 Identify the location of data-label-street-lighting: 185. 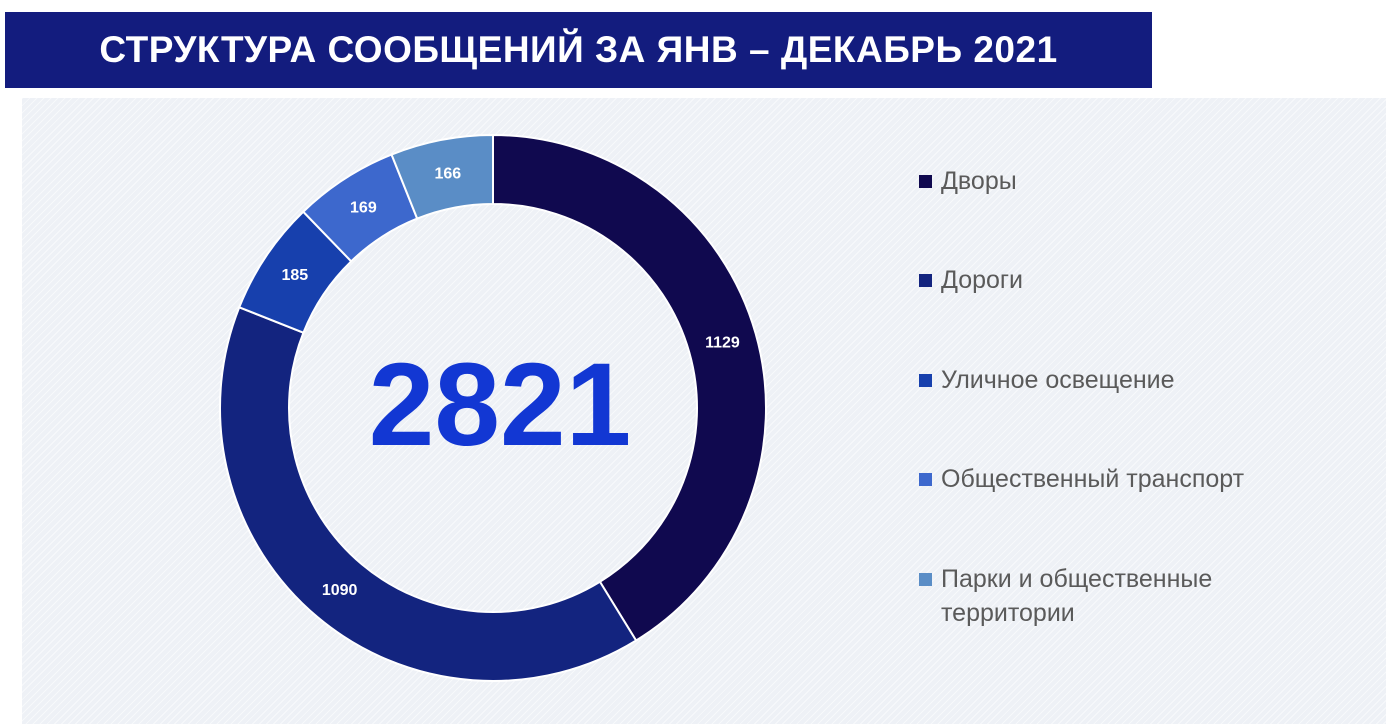
(294, 275).